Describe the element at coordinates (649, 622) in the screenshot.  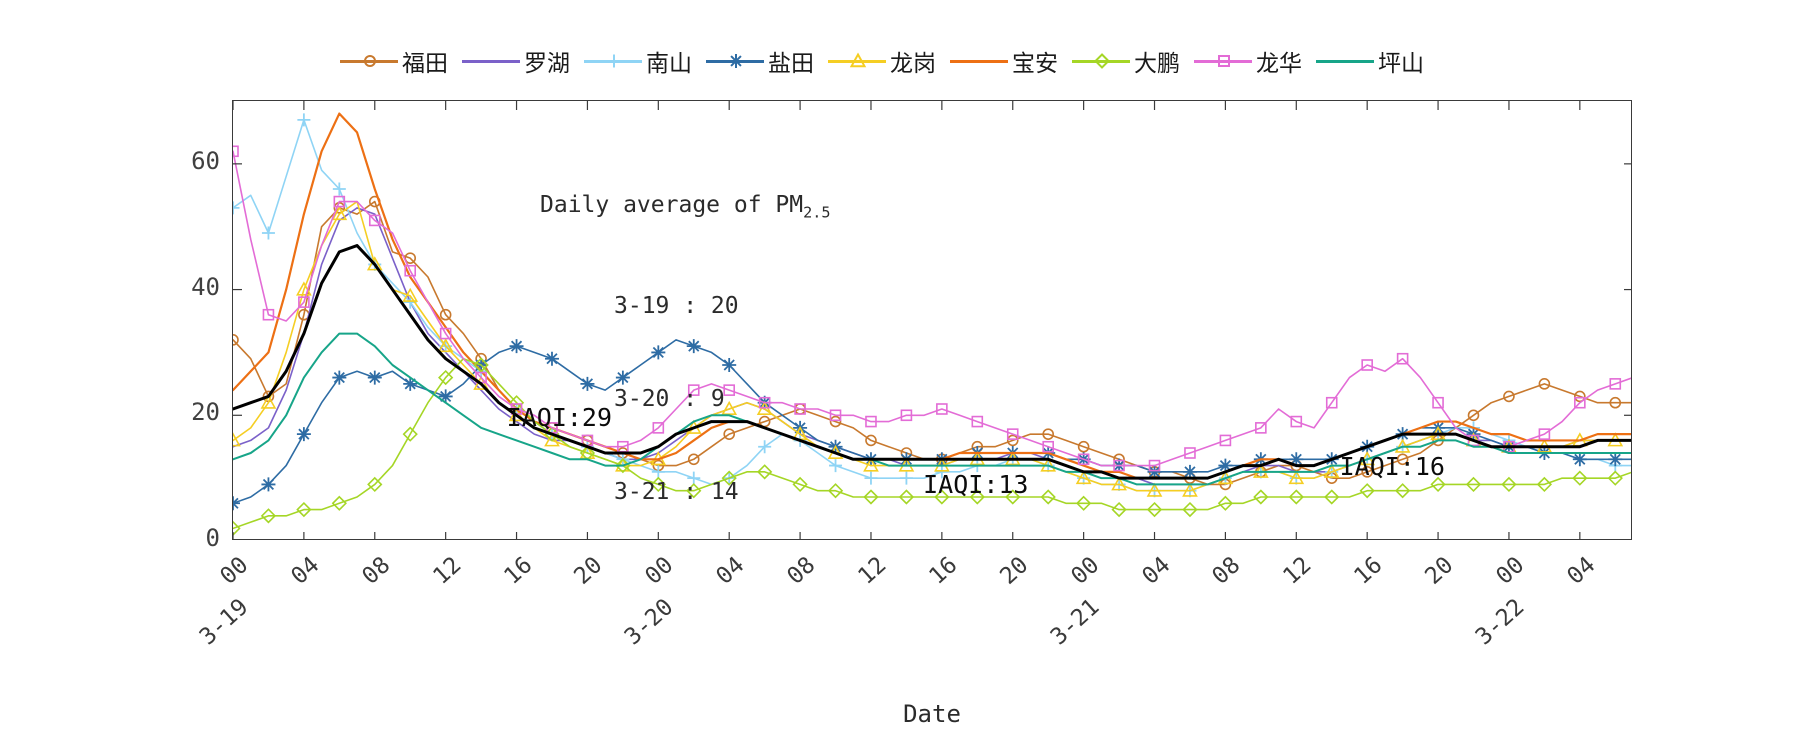
I see `x-date-3-20: 3-20` at that location.